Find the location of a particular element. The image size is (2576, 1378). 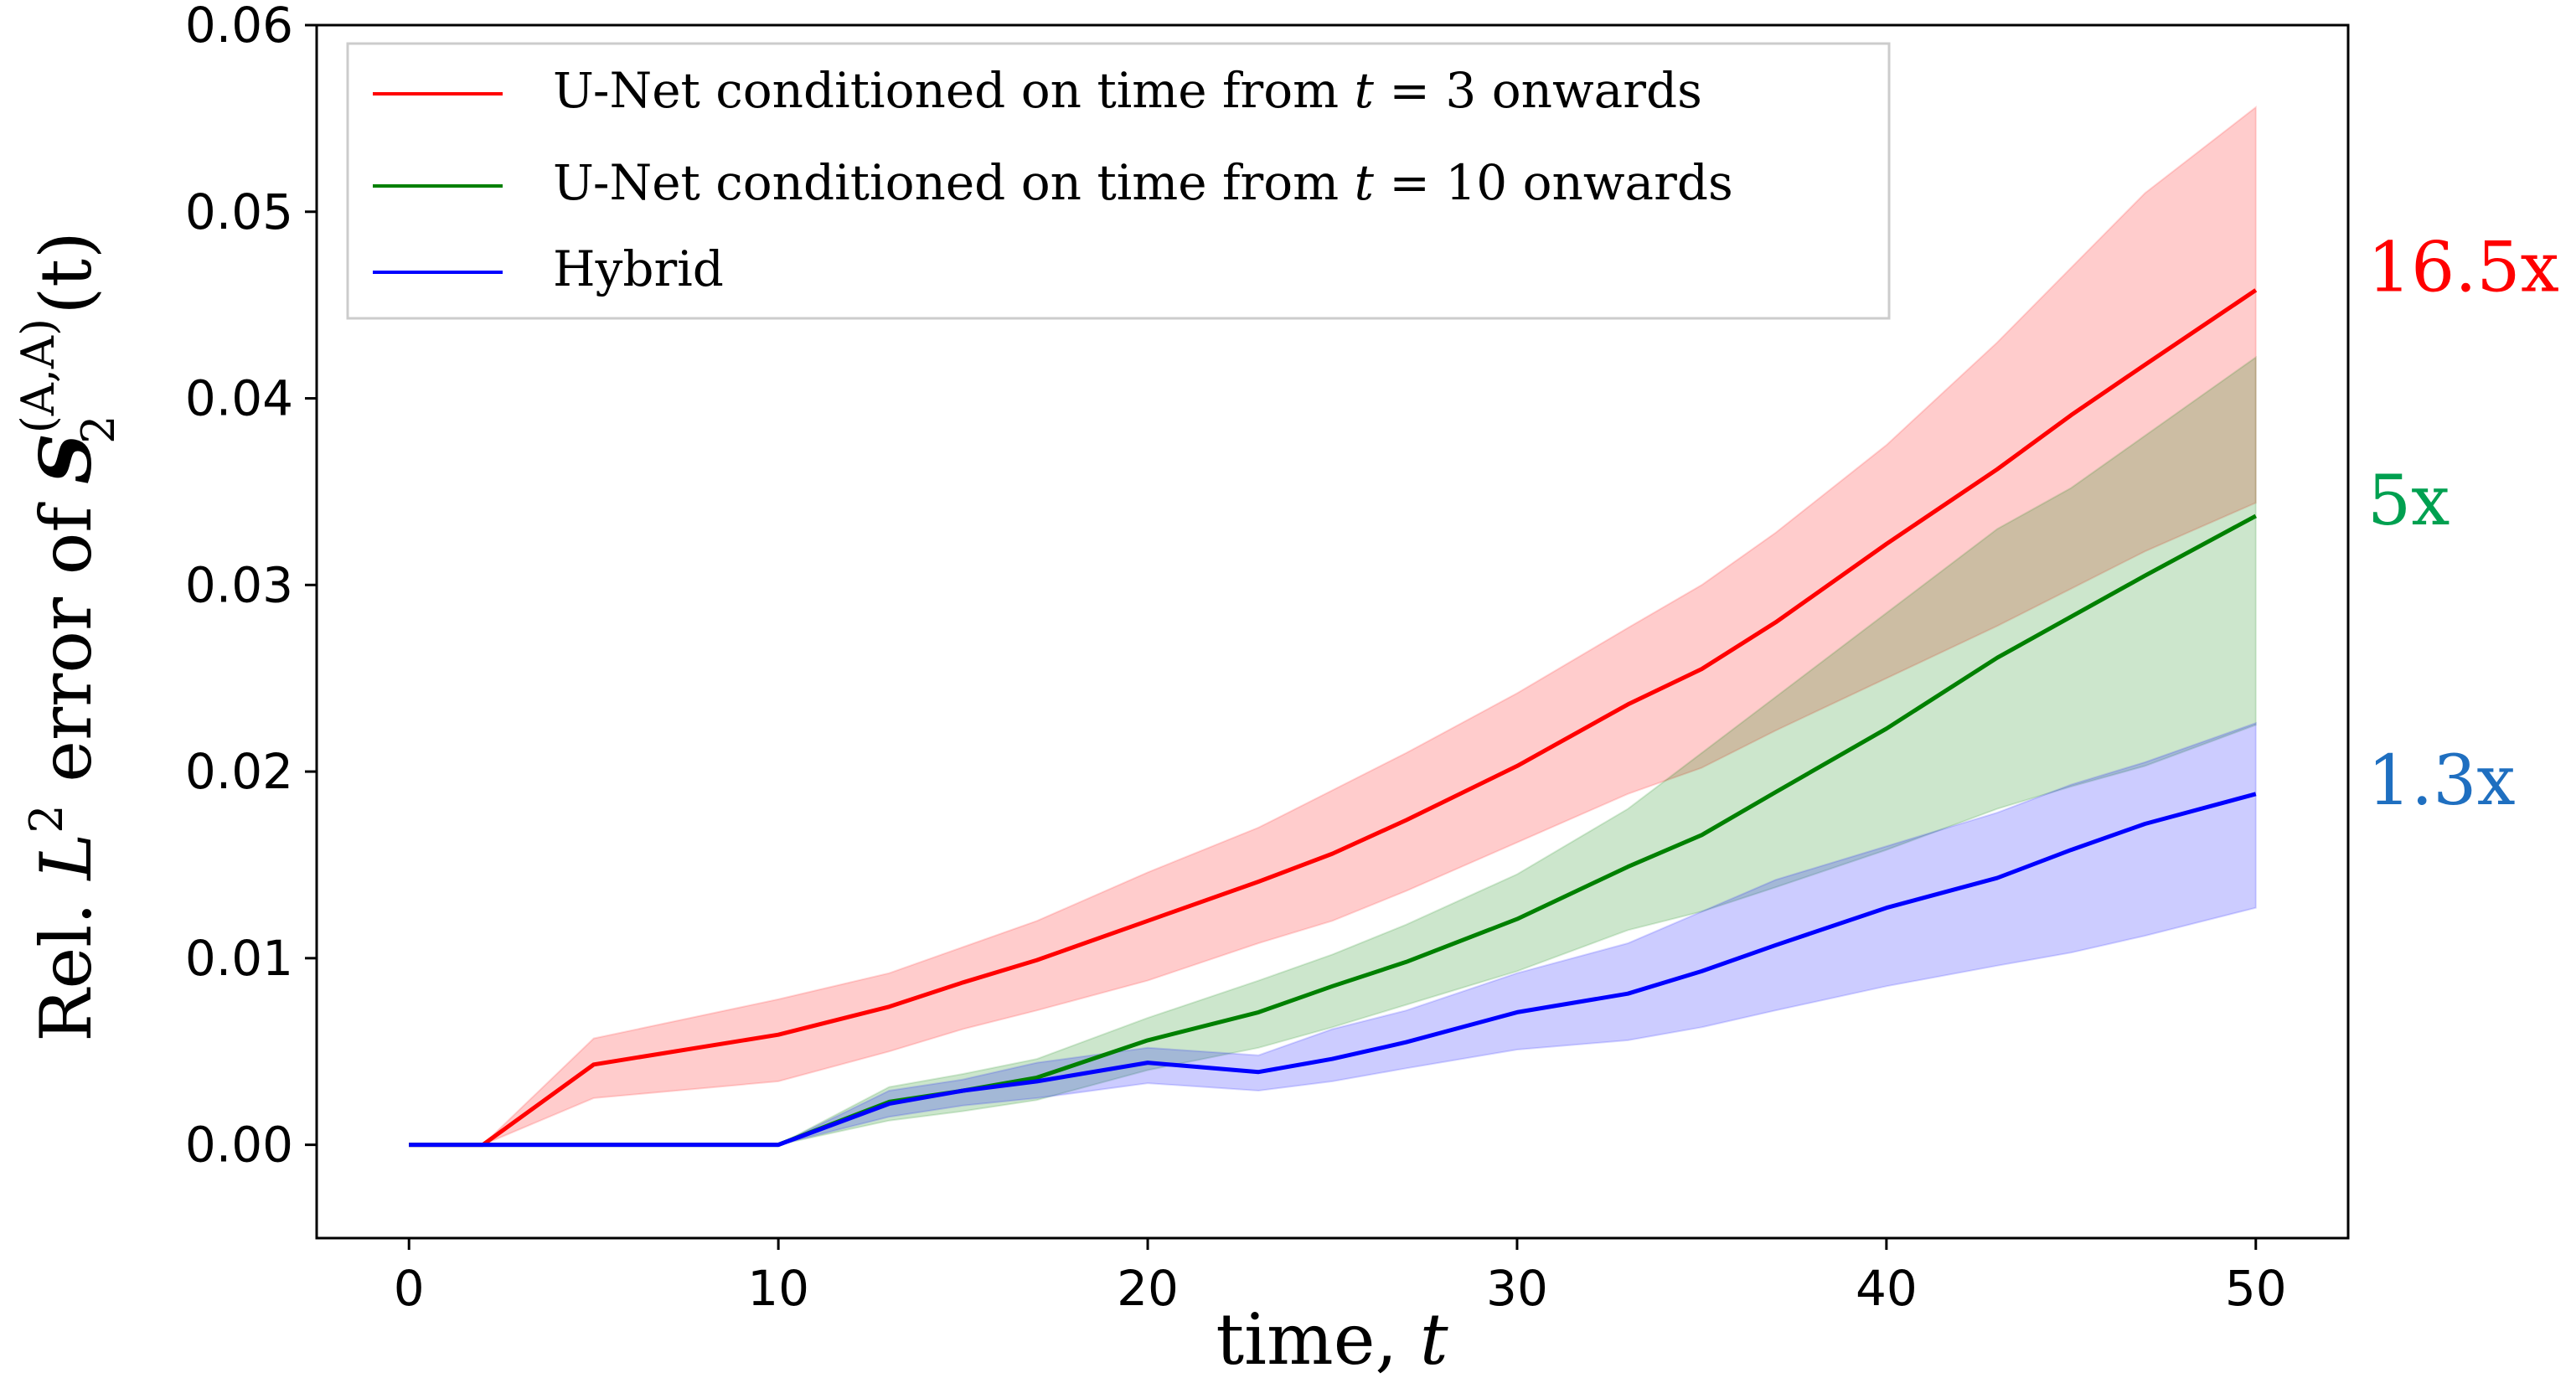

legend-label-blue: Hybrid is located at coordinates (638, 268).